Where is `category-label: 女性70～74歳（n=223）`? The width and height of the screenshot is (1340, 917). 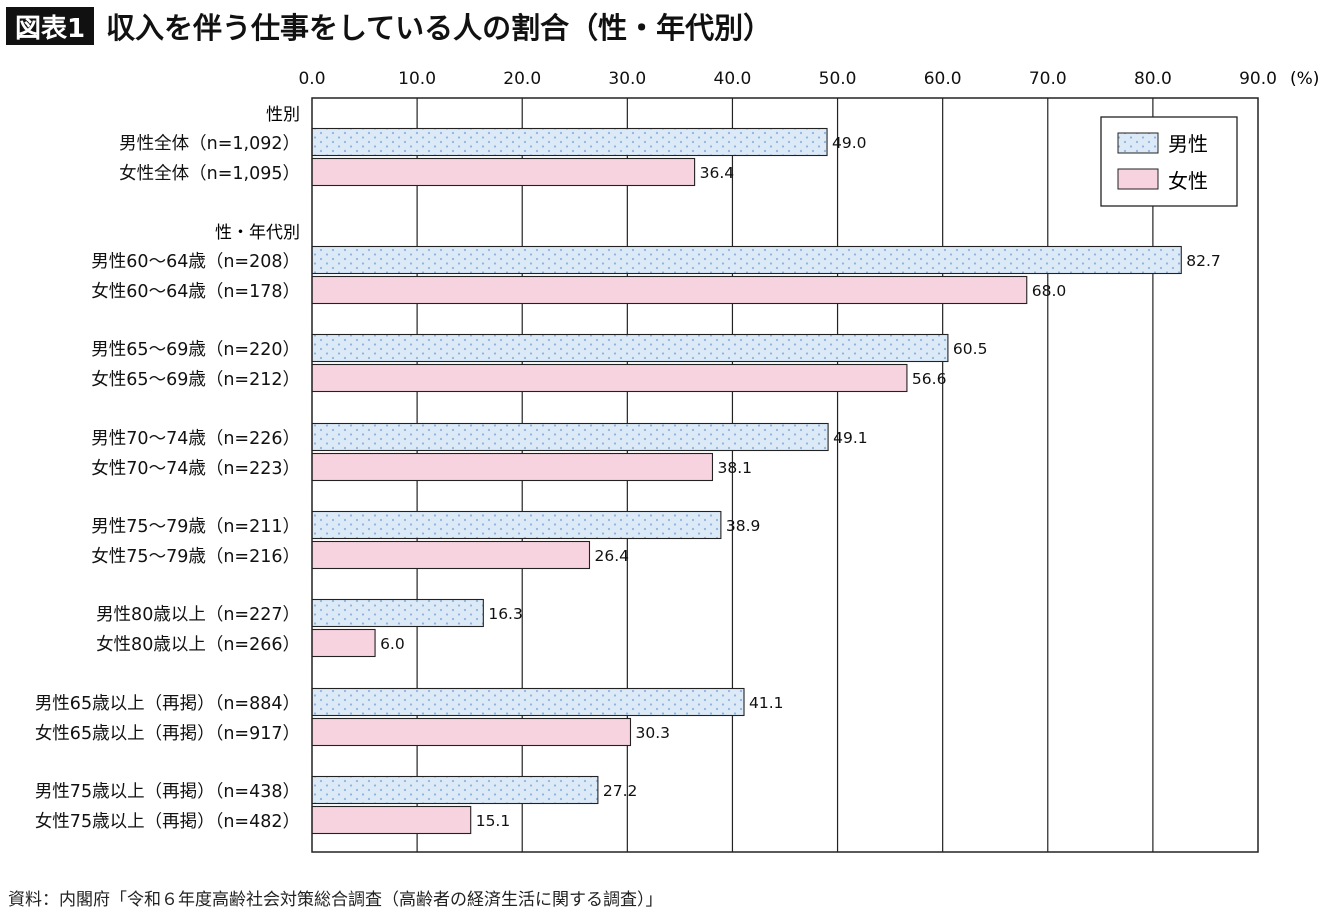 category-label: 女性70～74歳（n=223） is located at coordinates (195, 469).